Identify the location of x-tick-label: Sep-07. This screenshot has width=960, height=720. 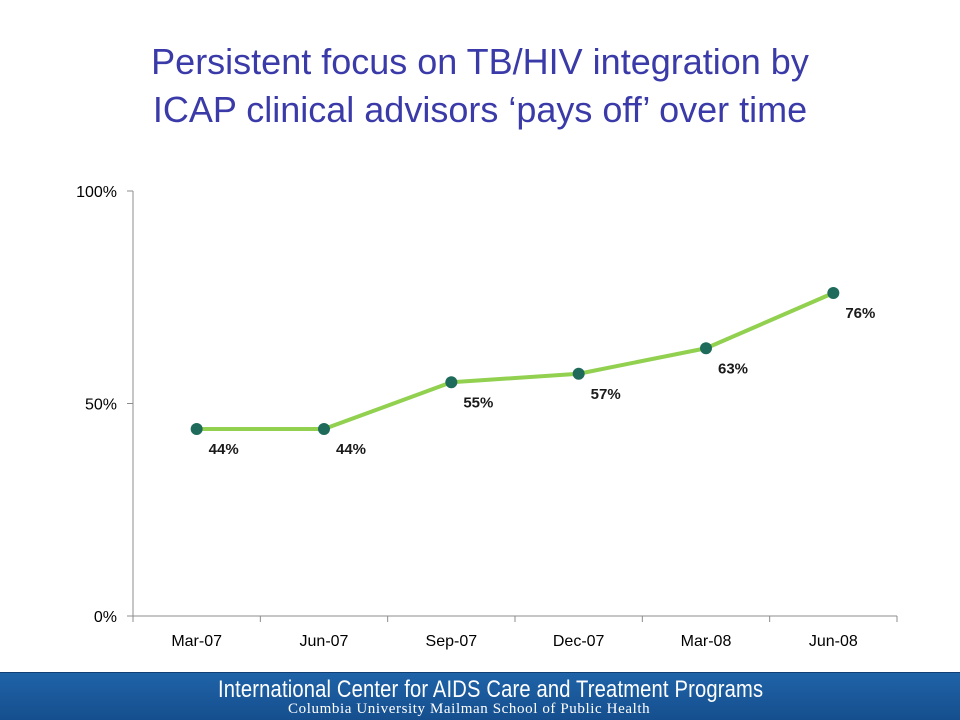
(452, 641).